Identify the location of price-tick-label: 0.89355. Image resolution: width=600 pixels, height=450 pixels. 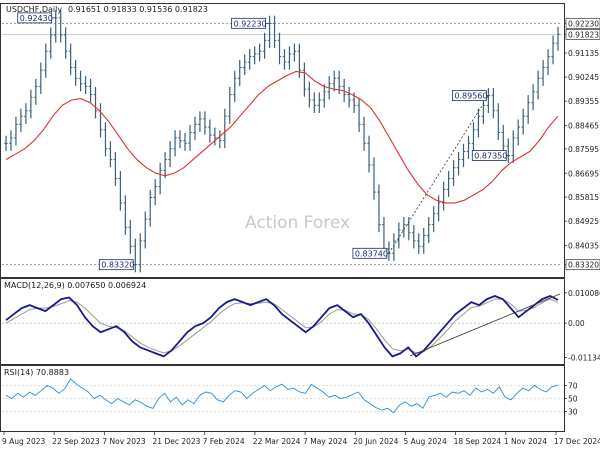
(583, 101).